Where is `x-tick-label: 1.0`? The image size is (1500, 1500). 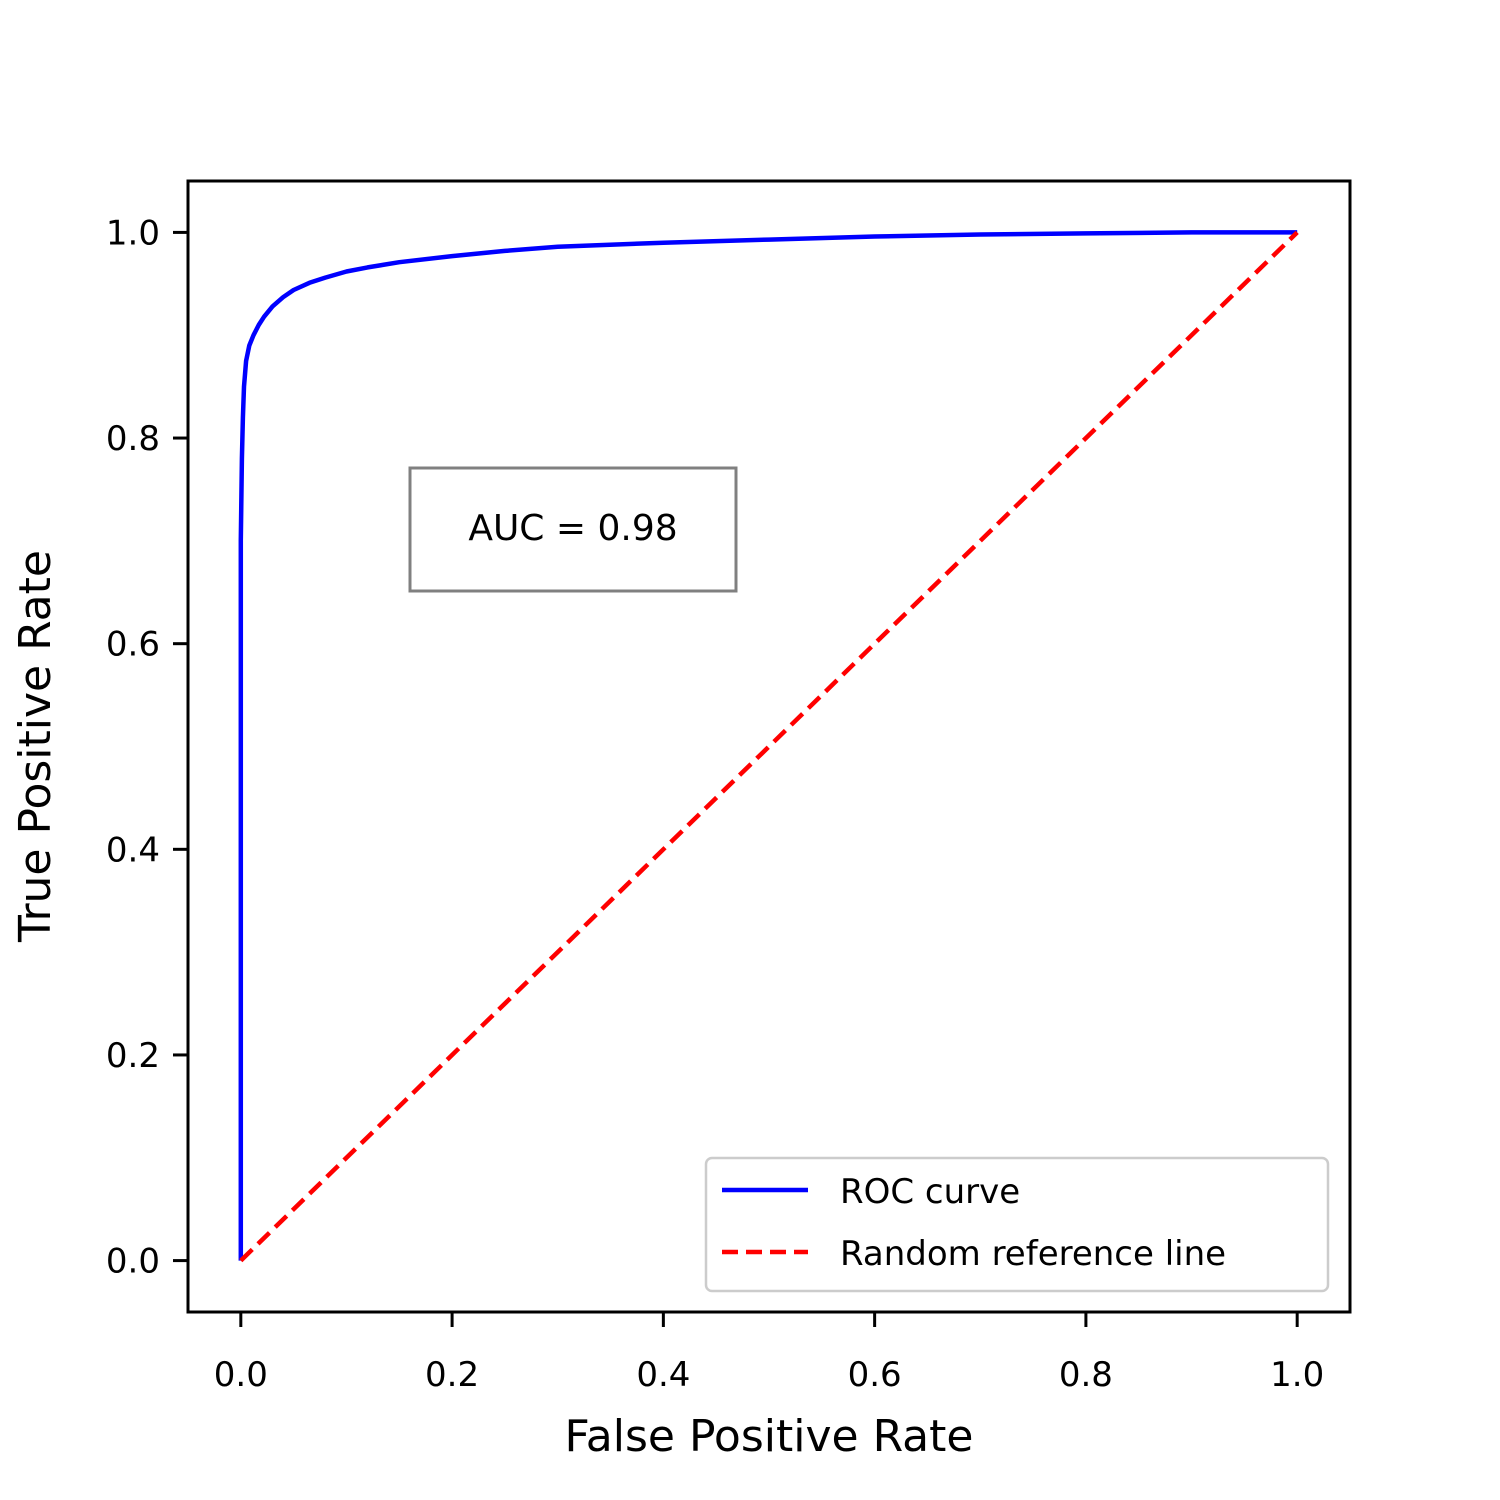
x-tick-label: 1.0 is located at coordinates (1297, 1375).